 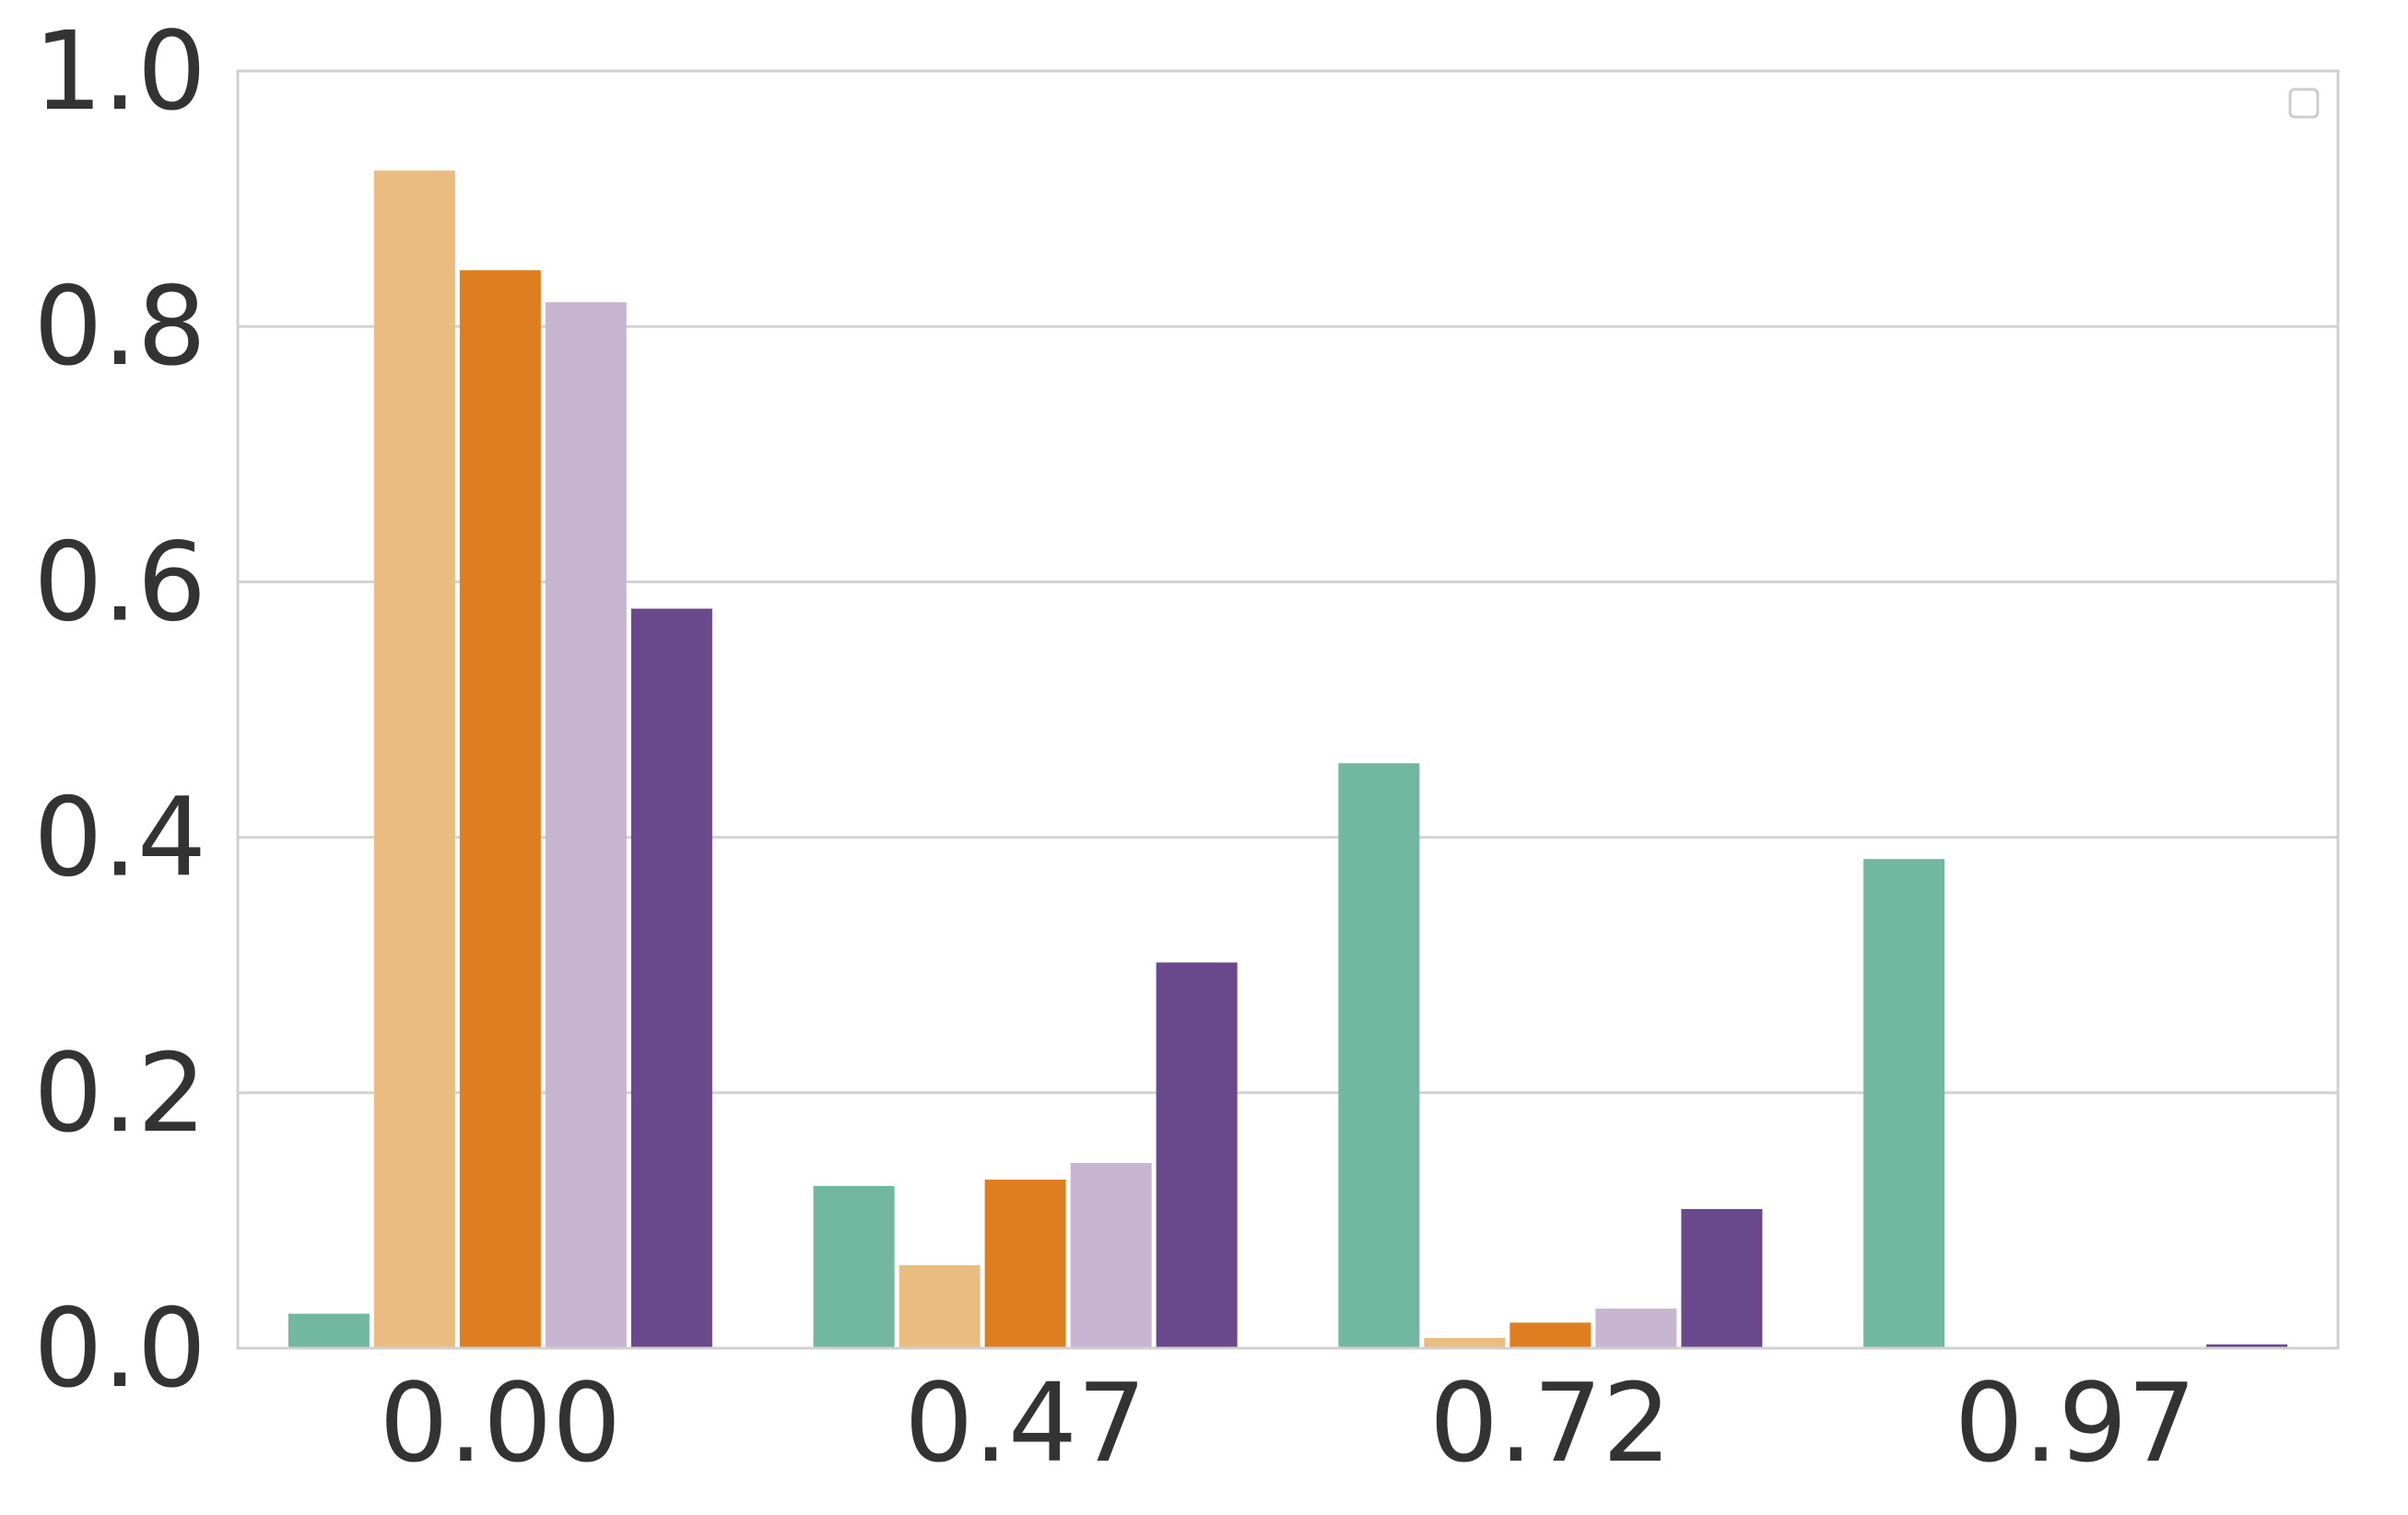 What do you see at coordinates (1550, 1422) in the screenshot?
I see `x-tick-label: 0.72` at bounding box center [1550, 1422].